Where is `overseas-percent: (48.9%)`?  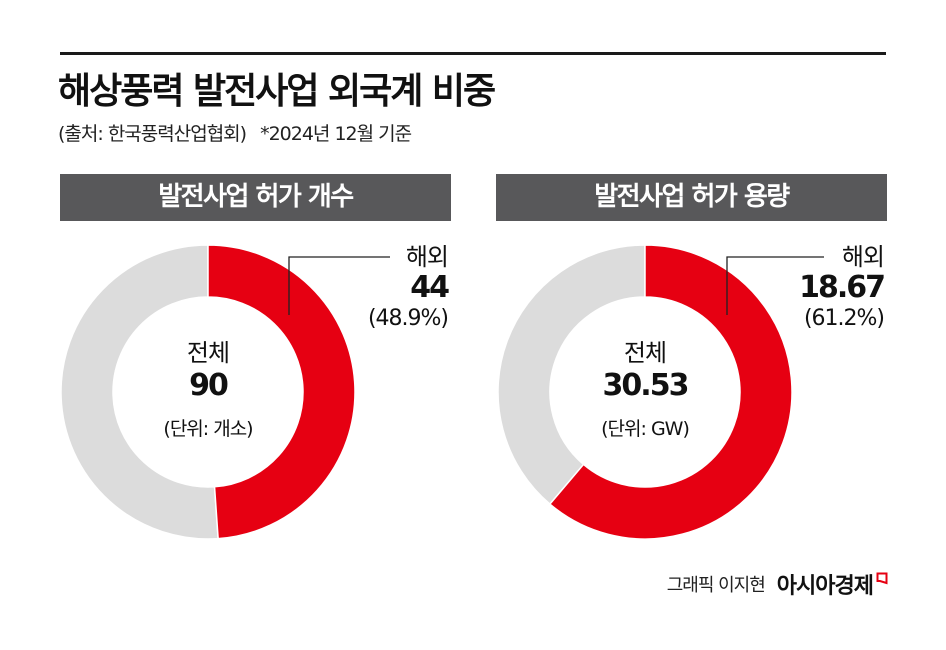
overseas-percent: (48.9%) is located at coordinates (408, 318).